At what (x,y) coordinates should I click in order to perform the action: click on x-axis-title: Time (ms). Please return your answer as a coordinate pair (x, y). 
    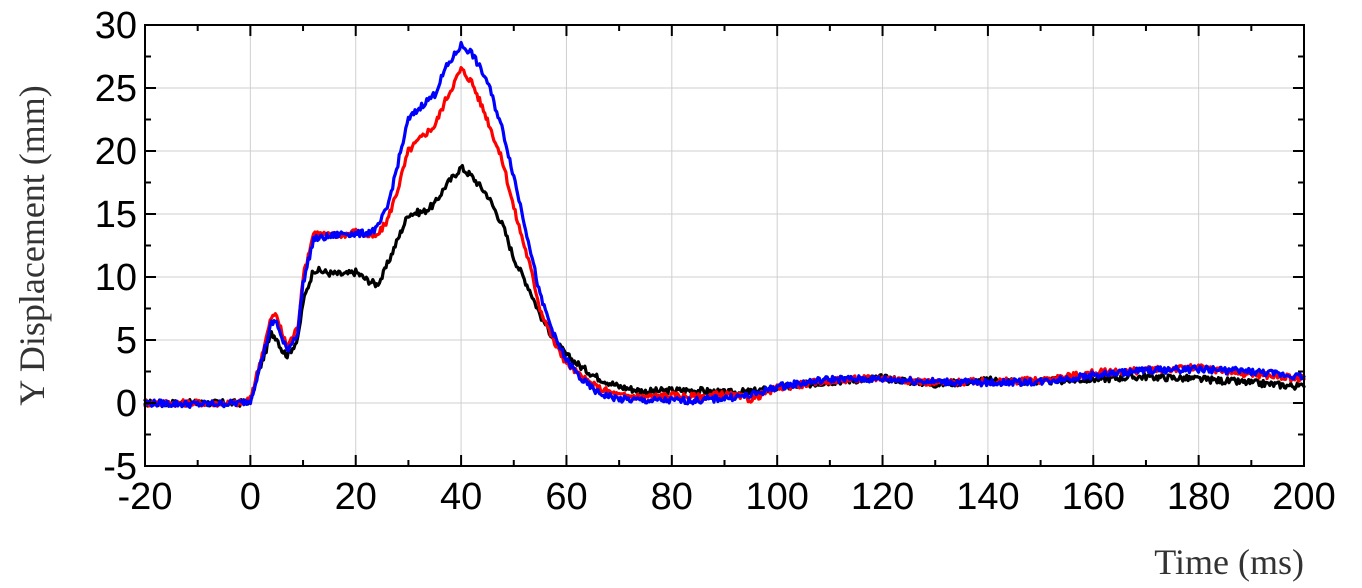
    Looking at the image, I should click on (1229, 562).